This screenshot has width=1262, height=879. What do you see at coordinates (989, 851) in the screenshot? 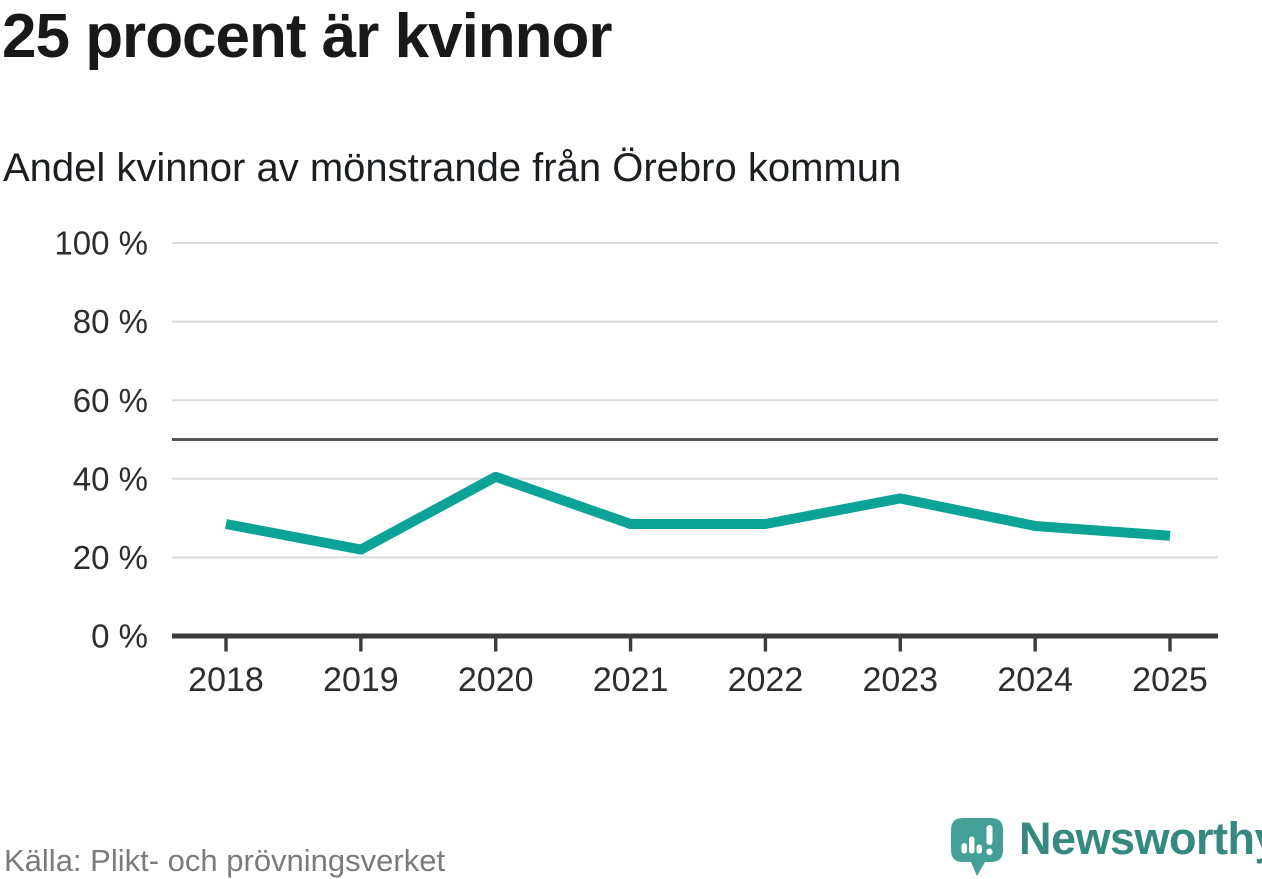
I see `logo-exclamation-dot` at bounding box center [989, 851].